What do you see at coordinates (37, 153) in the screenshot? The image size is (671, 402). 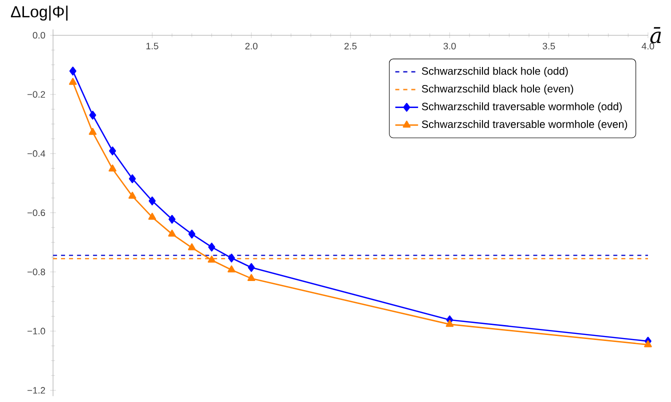 I see `y-tick-label: −0.4` at bounding box center [37, 153].